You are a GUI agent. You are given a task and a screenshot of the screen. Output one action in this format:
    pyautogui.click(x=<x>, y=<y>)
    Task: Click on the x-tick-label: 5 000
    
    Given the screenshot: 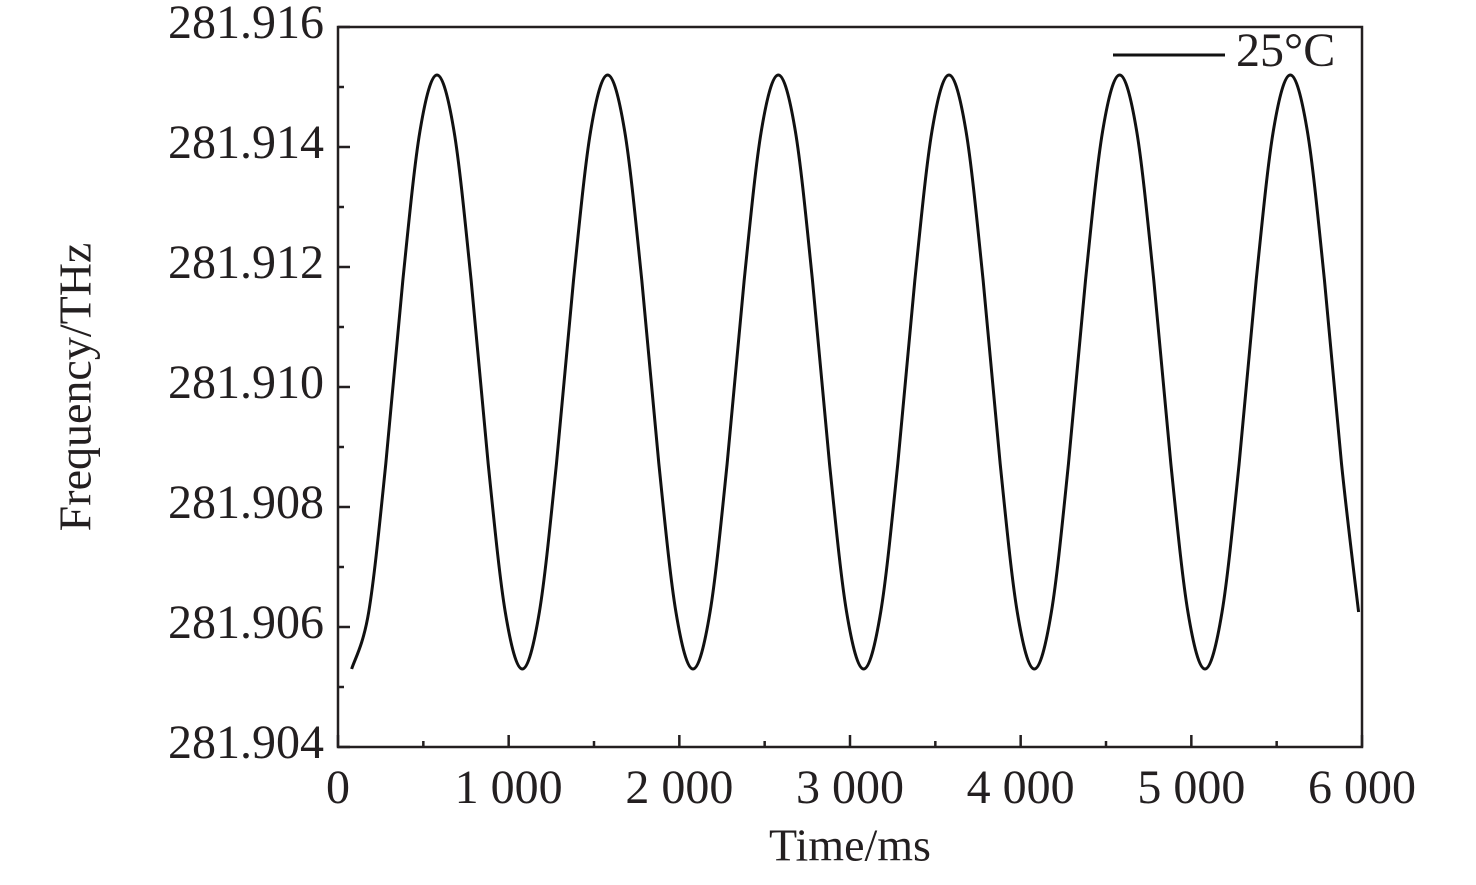 What is the action you would take?
    pyautogui.click(x=1191, y=787)
    